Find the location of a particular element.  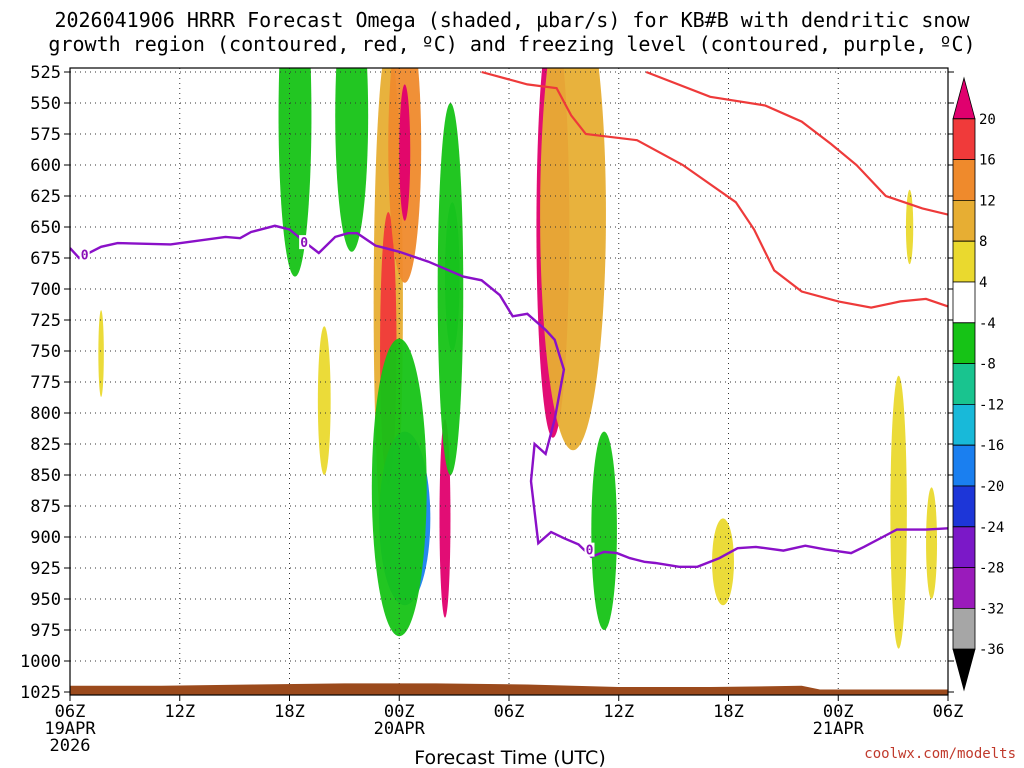

omega-cell-yellow-late-b is located at coordinates (898, 512).